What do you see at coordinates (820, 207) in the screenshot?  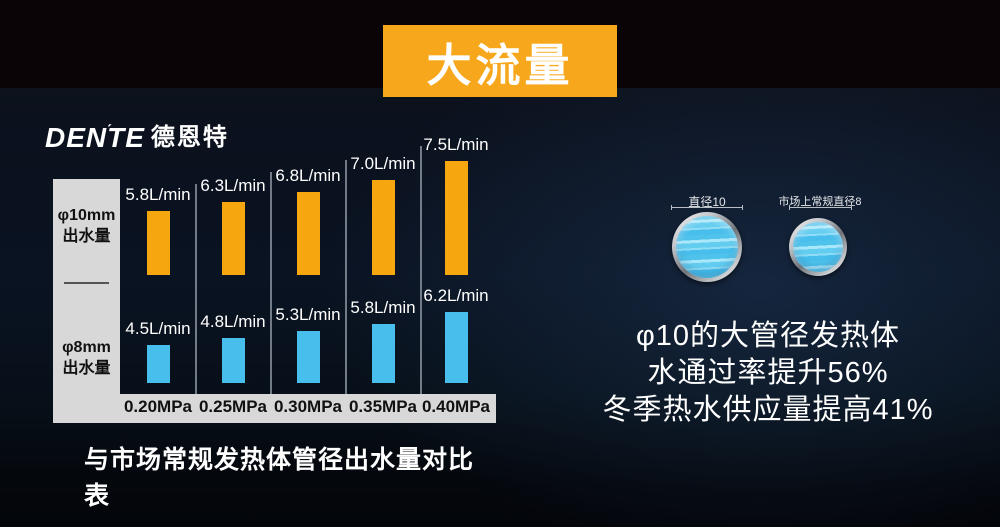 I see `pipe-small-dimension-line` at bounding box center [820, 207].